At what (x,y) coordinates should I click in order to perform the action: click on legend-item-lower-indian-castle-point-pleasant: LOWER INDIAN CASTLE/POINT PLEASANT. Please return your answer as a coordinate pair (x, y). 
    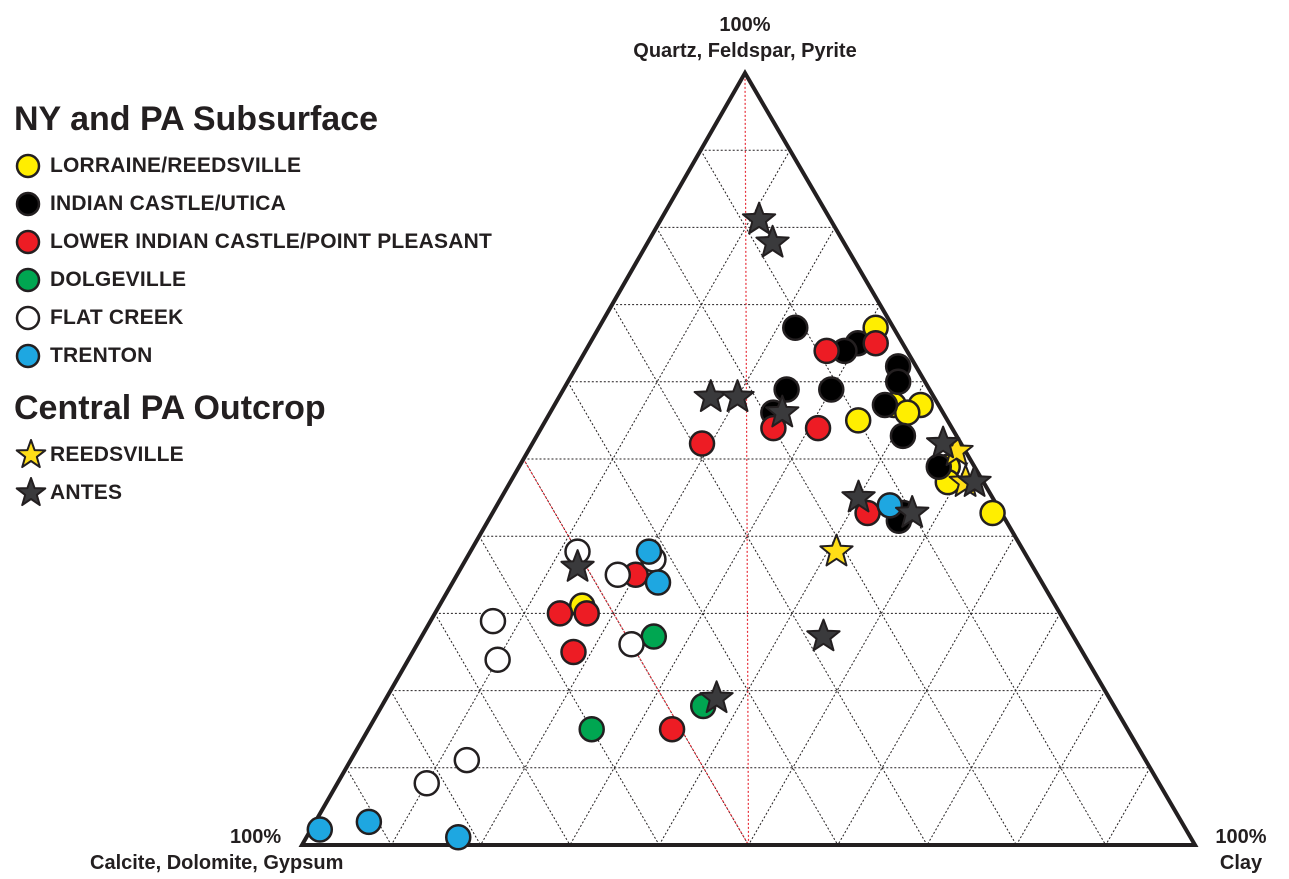
    Looking at the image, I should click on (334, 242).